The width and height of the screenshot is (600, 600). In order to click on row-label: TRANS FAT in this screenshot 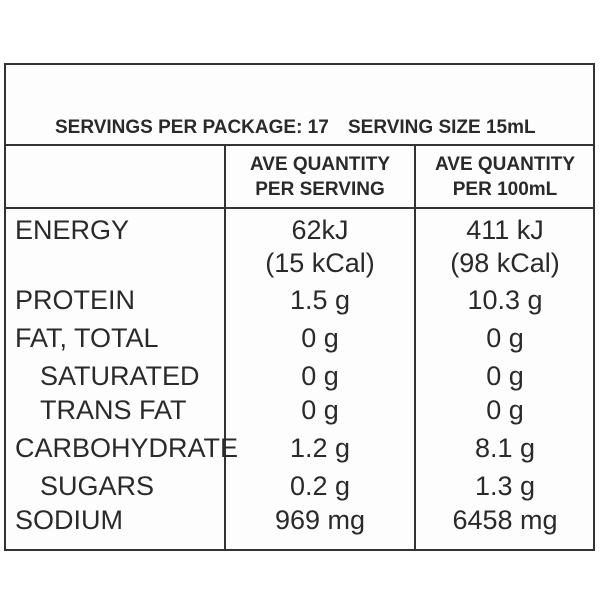, I will do `click(113, 410)`.